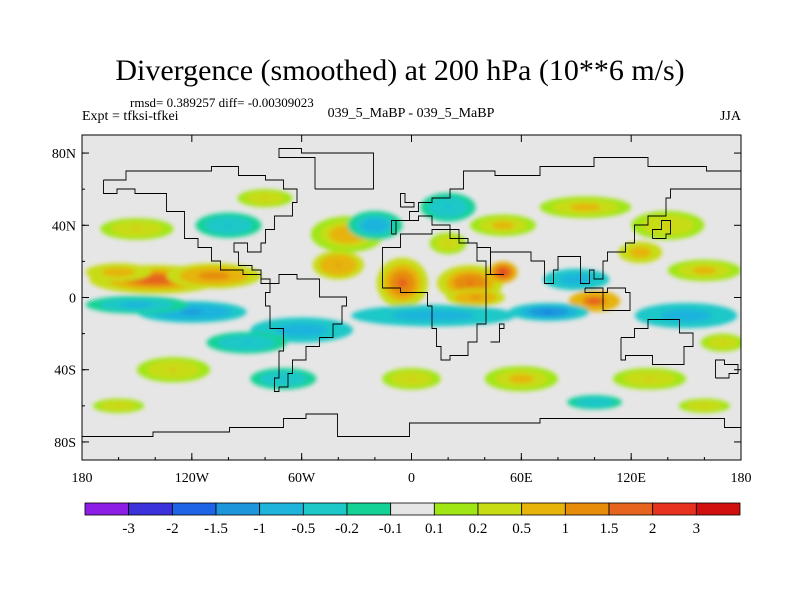 The width and height of the screenshot is (800, 600). What do you see at coordinates (222, 102) in the screenshot?
I see `rmsd-diff-label: rmsd= 0.389257 diff= -0.00309023` at bounding box center [222, 102].